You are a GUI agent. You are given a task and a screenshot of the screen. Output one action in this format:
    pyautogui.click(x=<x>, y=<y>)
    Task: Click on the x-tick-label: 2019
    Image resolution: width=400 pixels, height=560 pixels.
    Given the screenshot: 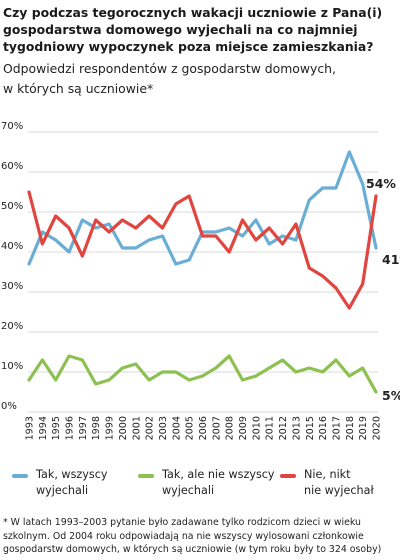 What is the action you would take?
    pyautogui.click(x=363, y=428)
    